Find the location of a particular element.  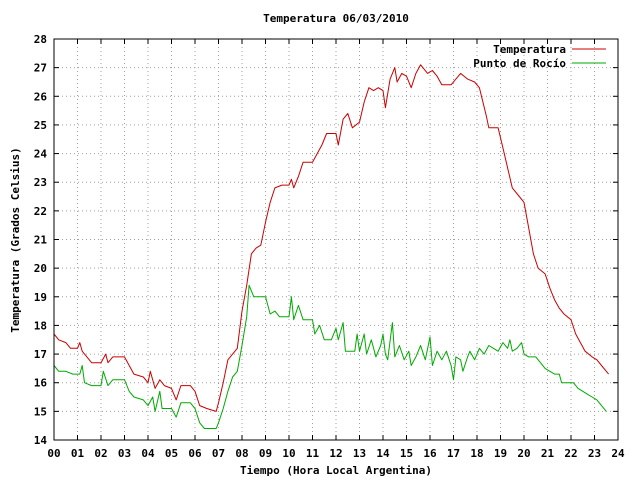

y-tick-label: 28 is located at coordinates (40, 39).